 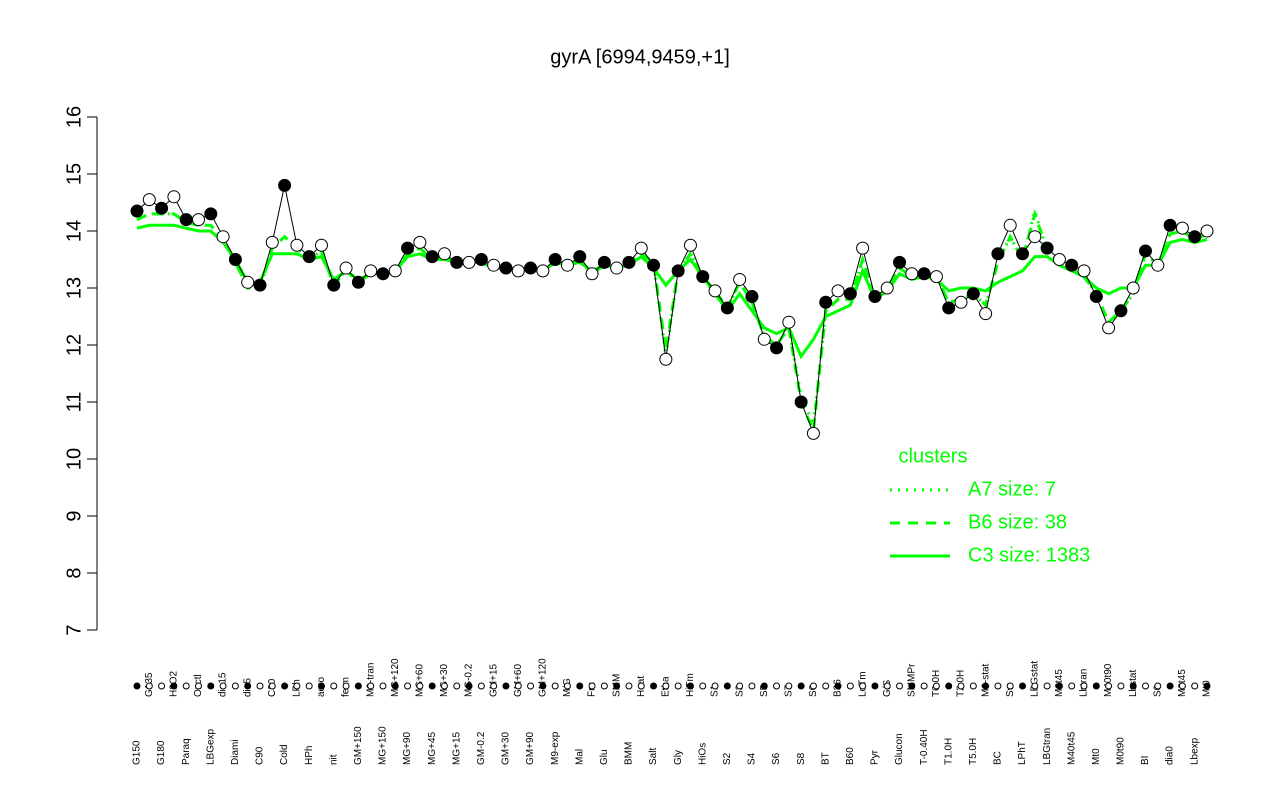 What do you see at coordinates (74, 572) in the screenshot?
I see `y-tick-label: 8` at bounding box center [74, 572].